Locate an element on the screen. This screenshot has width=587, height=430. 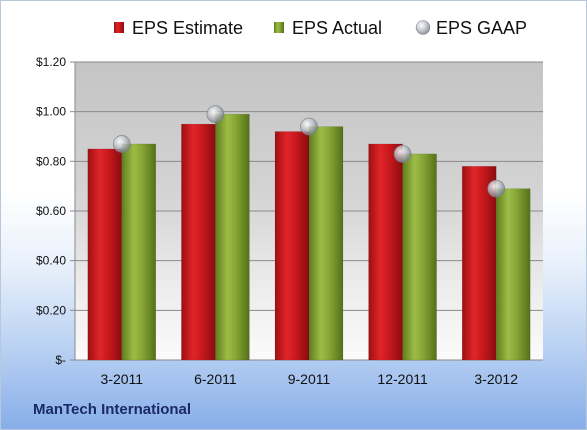
x-tick-label: 3-2012 is located at coordinates (496, 379).